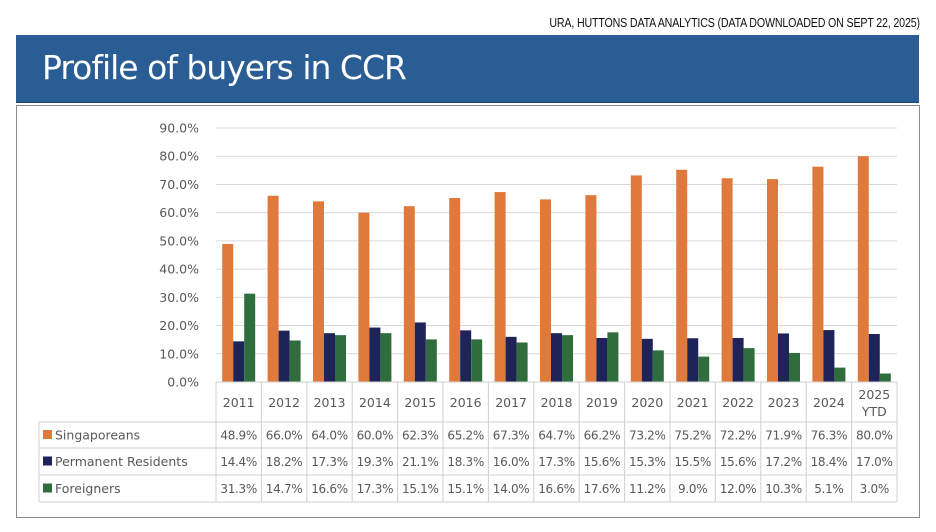 The height and width of the screenshot is (532, 936). What do you see at coordinates (829, 436) in the screenshot?
I see `data-label: 76.3%` at bounding box center [829, 436].